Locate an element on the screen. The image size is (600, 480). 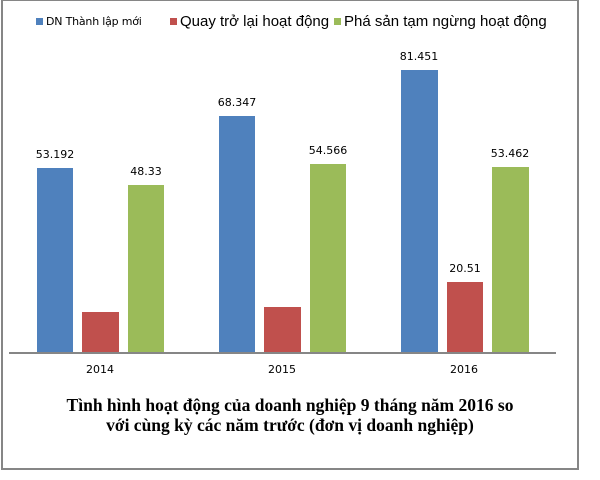
legend-swatch-red-icon is located at coordinates (173, 21).